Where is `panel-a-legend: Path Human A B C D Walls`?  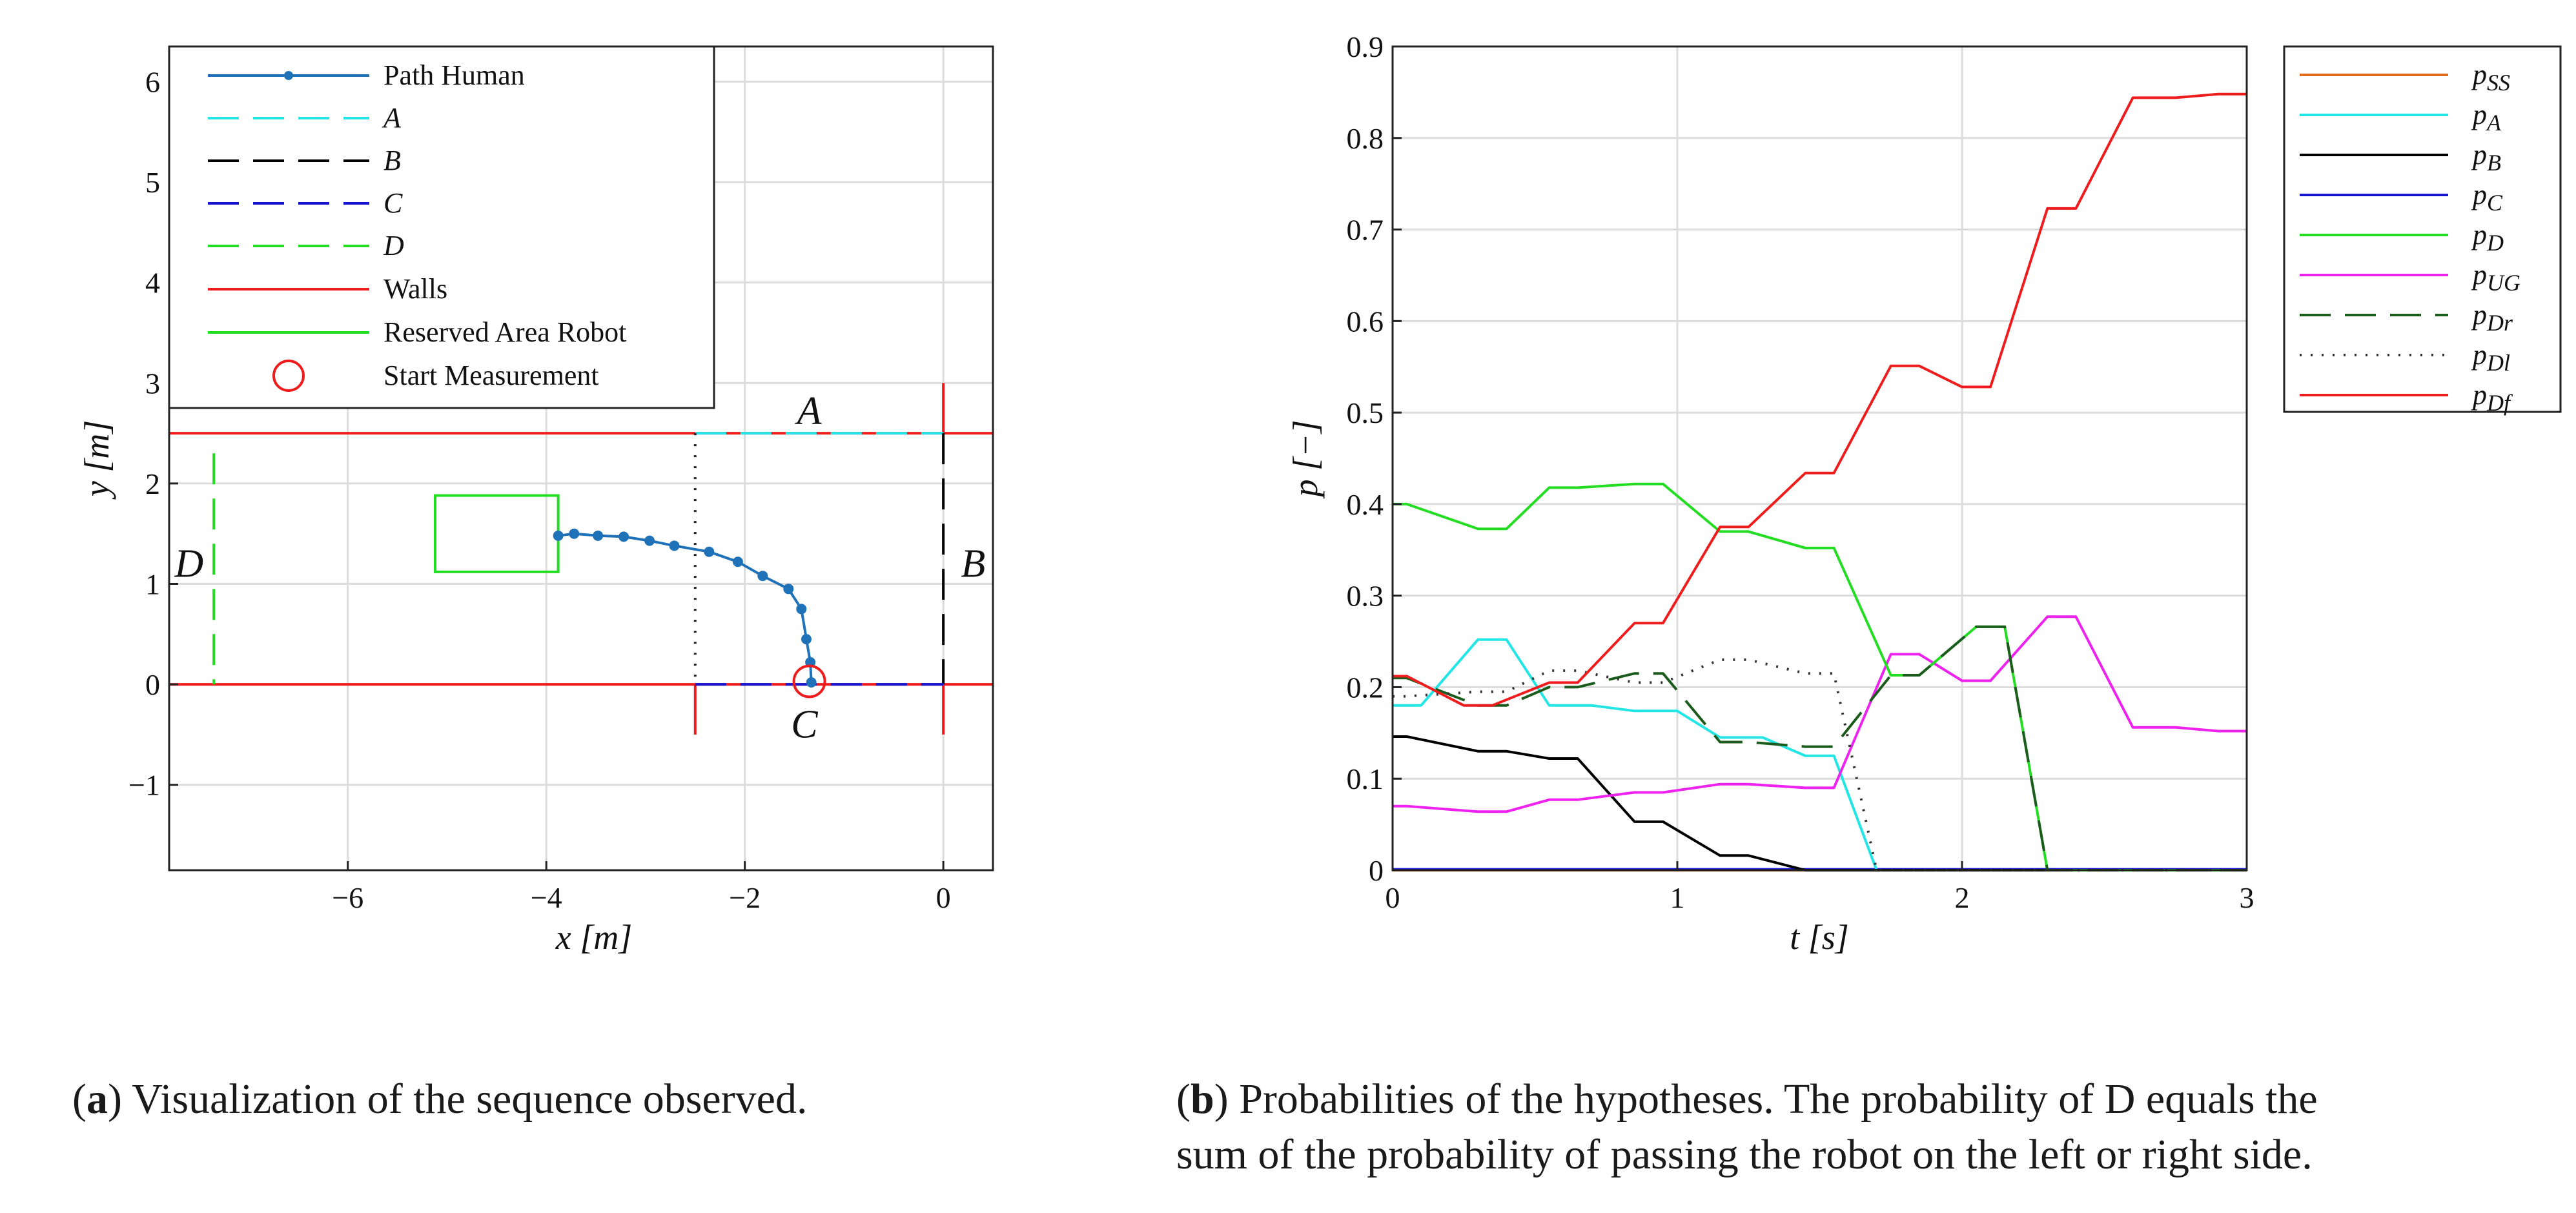 panel-a-legend: Path Human A B C D Walls is located at coordinates (442, 227).